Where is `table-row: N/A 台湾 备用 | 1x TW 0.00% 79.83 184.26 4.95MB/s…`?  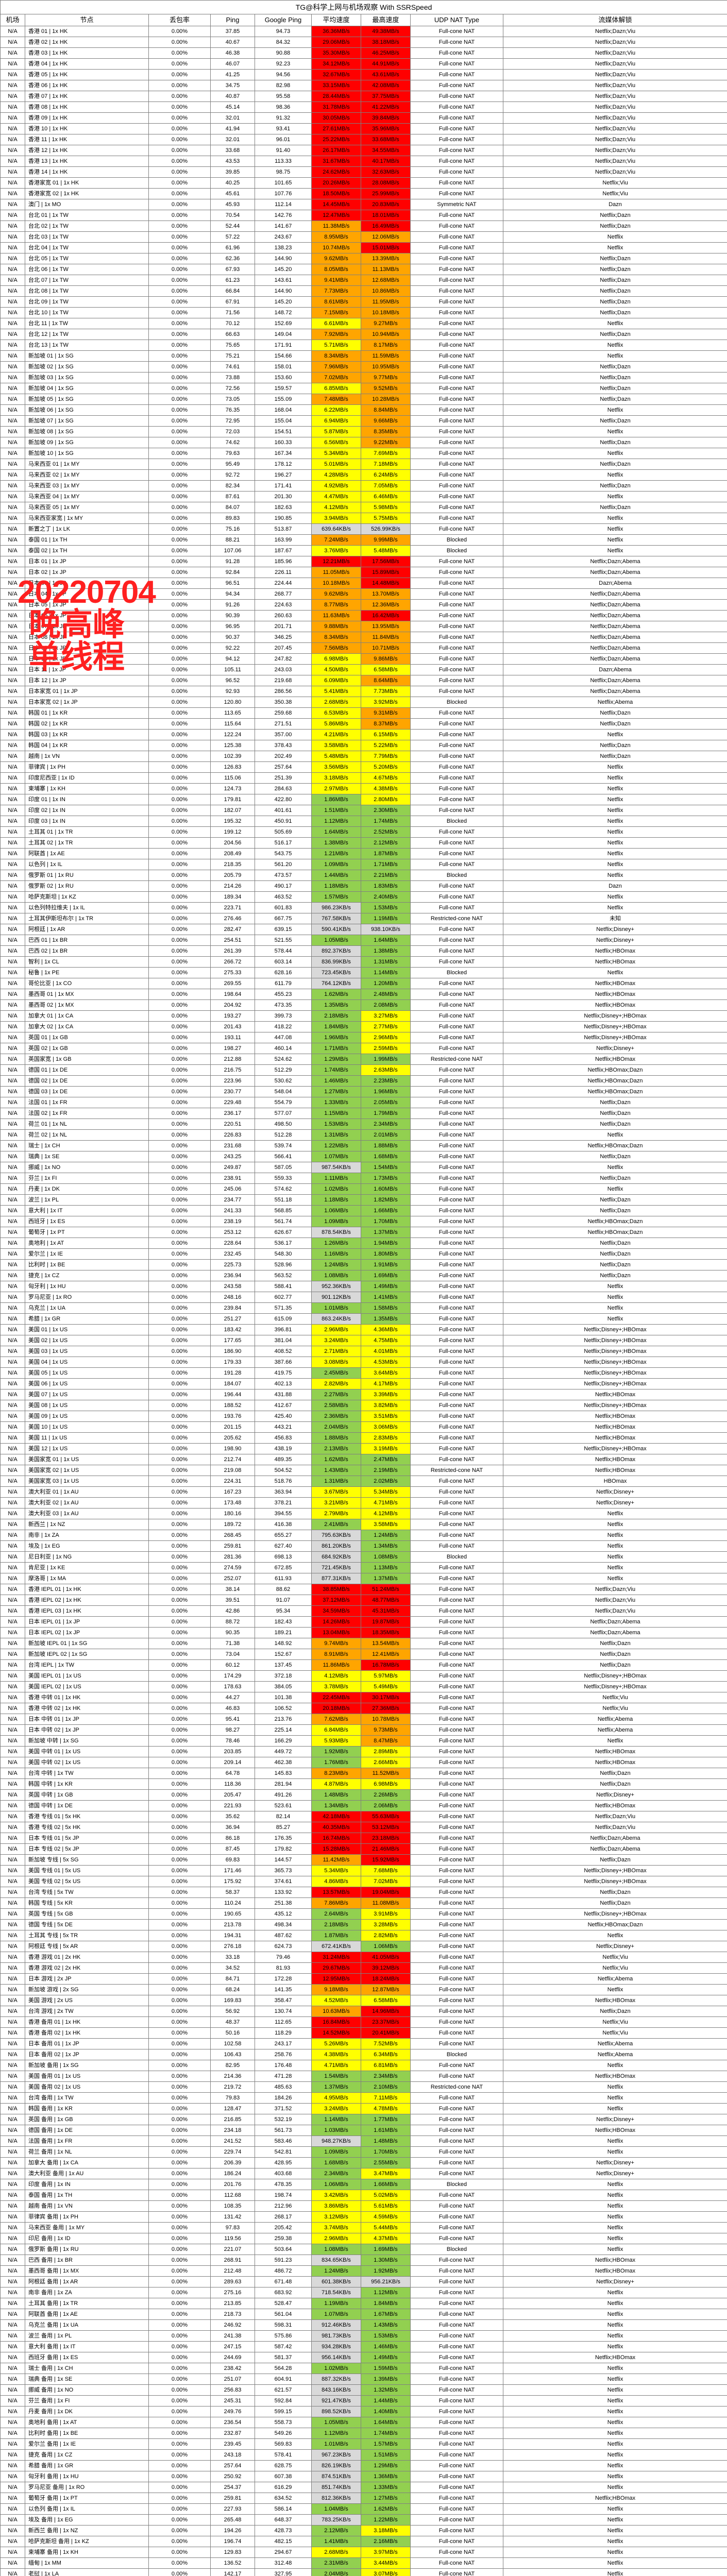
table-row: N/A 台湾 备用 | 1x TW 0.00% 79.83 184.26 4.95MB/s… is located at coordinates (363, 2098).